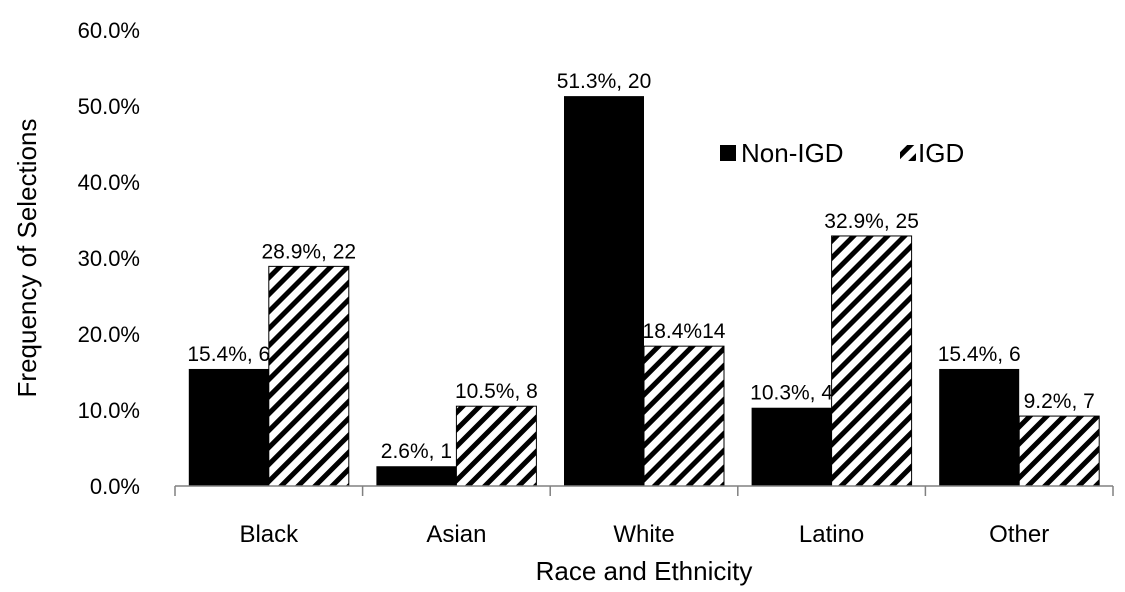 This screenshot has height=592, width=1125. Describe the element at coordinates (496, 446) in the screenshot. I see `bar-igd-asian` at that location.